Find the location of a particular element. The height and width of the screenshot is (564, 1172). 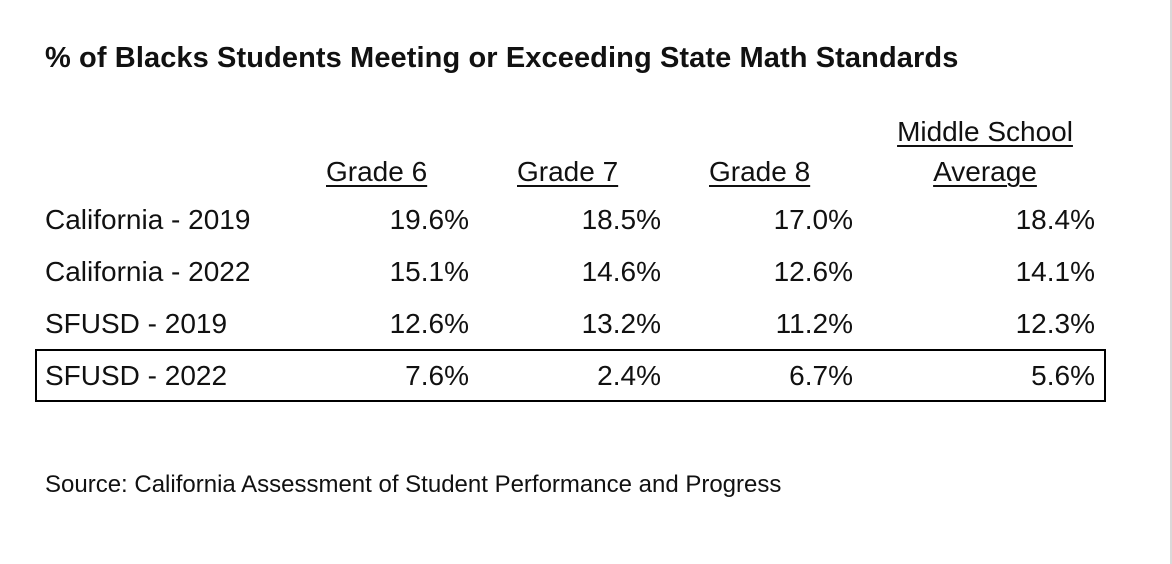

cell-grade-6: 12.6% is located at coordinates (429, 323).